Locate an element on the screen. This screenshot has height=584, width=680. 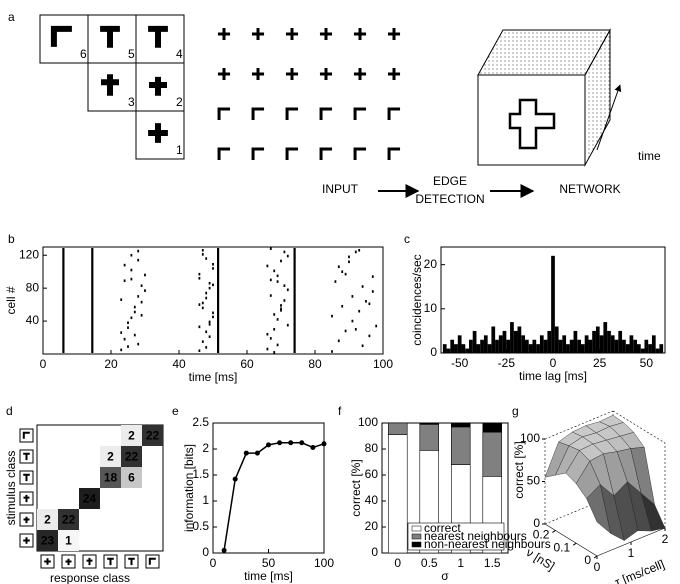
x-tick-label: 0.1 is located at coordinates (562, 547).